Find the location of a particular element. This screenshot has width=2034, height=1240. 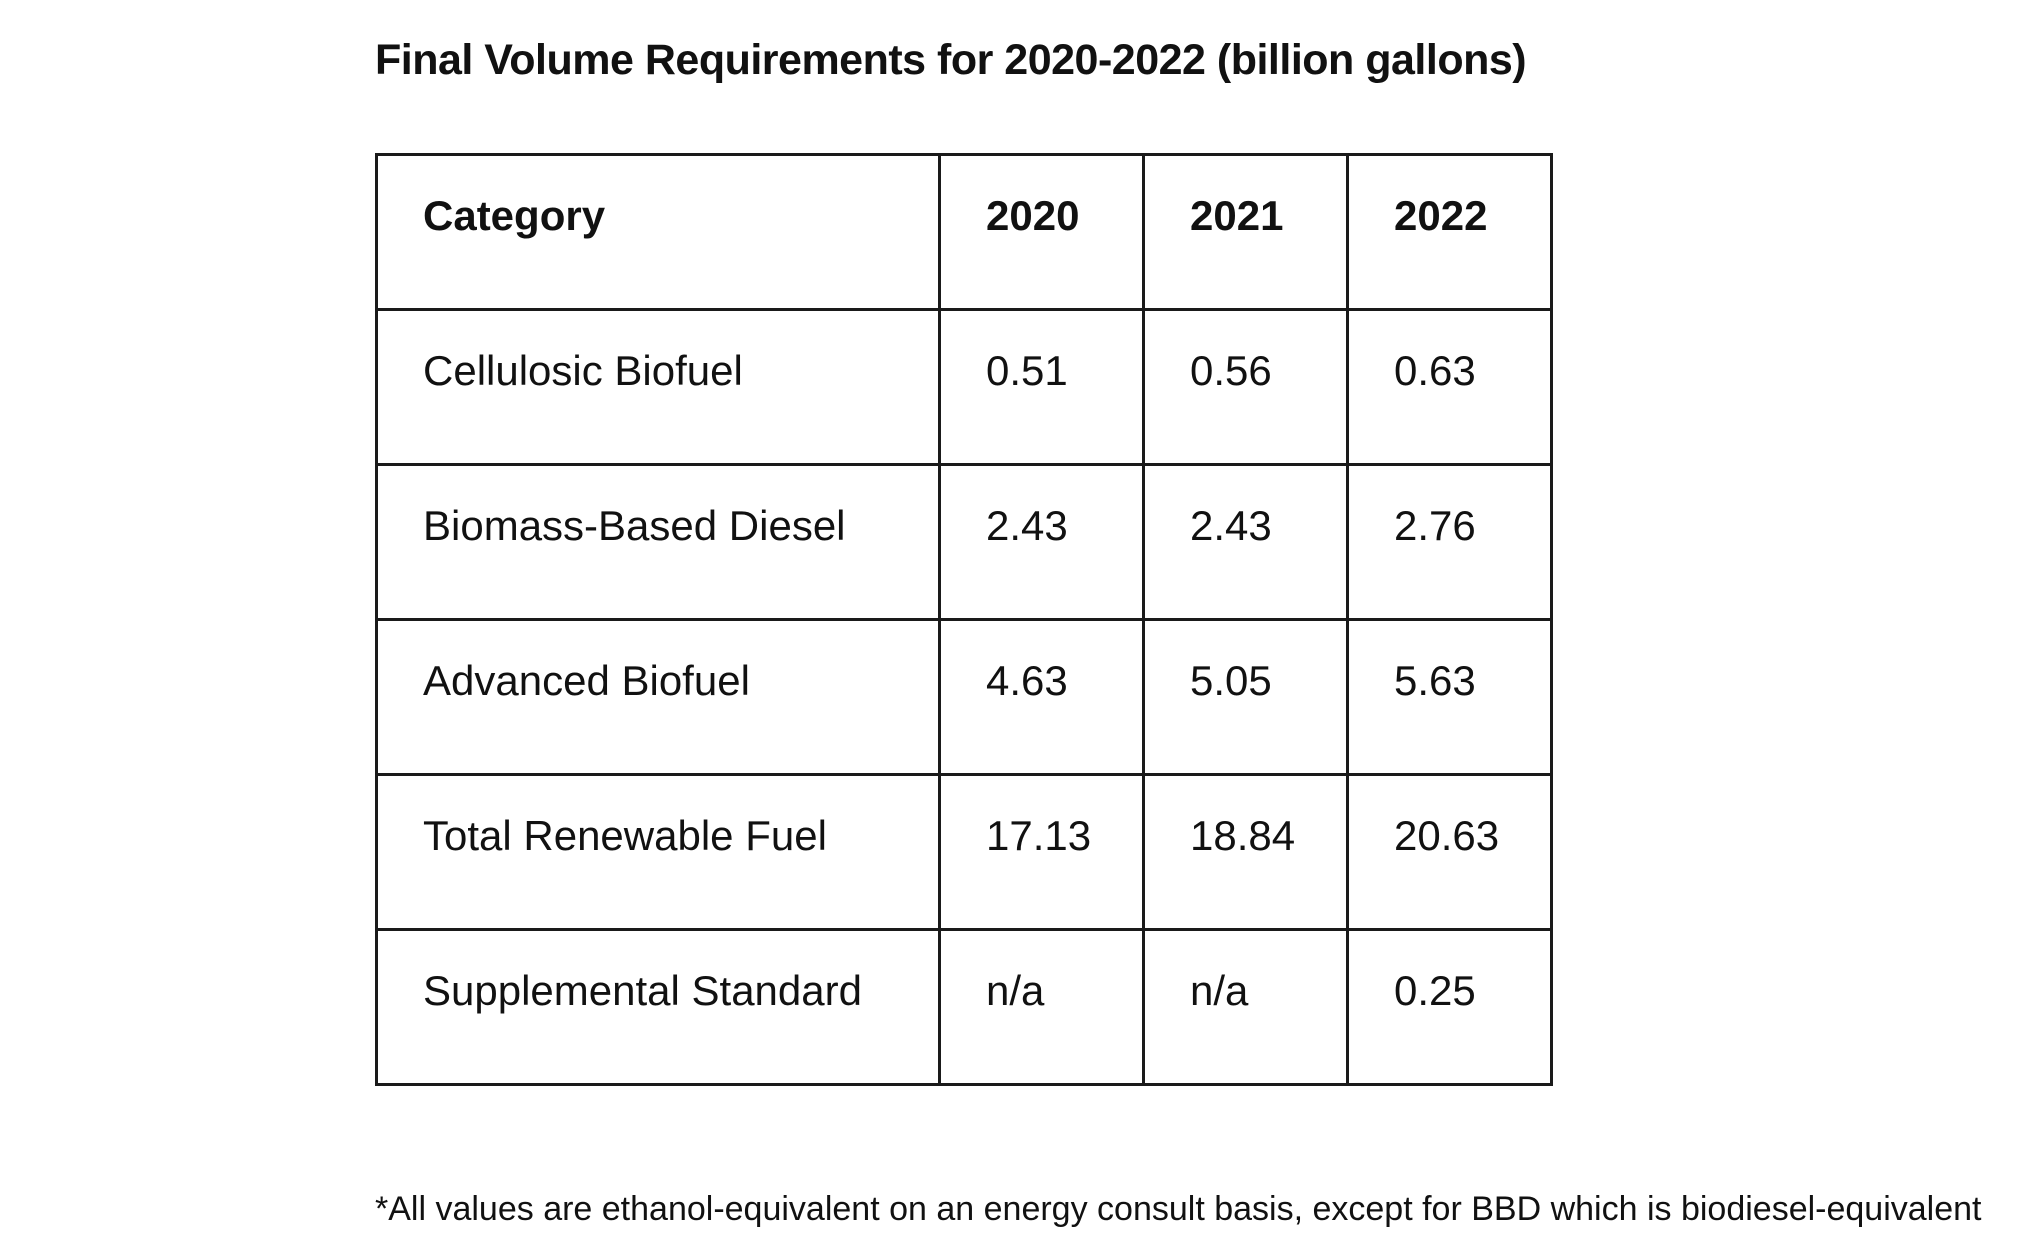

row-value-2021: 5.05 is located at coordinates (1245, 697).